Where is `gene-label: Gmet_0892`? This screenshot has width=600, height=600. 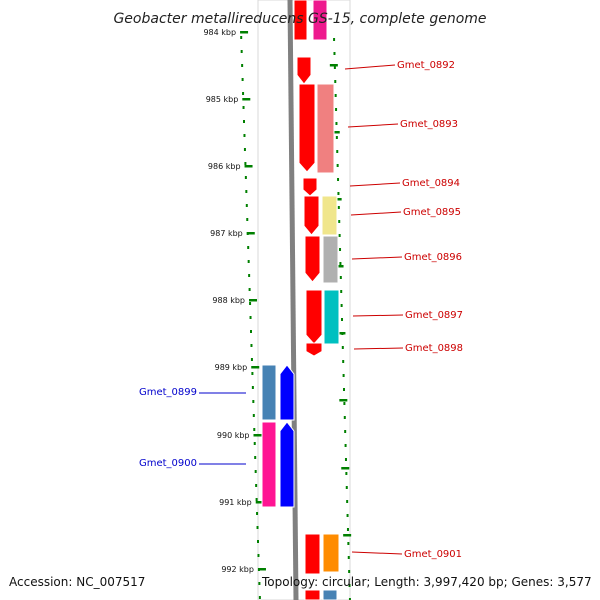 gene-label: Gmet_0892 is located at coordinates (426, 65).